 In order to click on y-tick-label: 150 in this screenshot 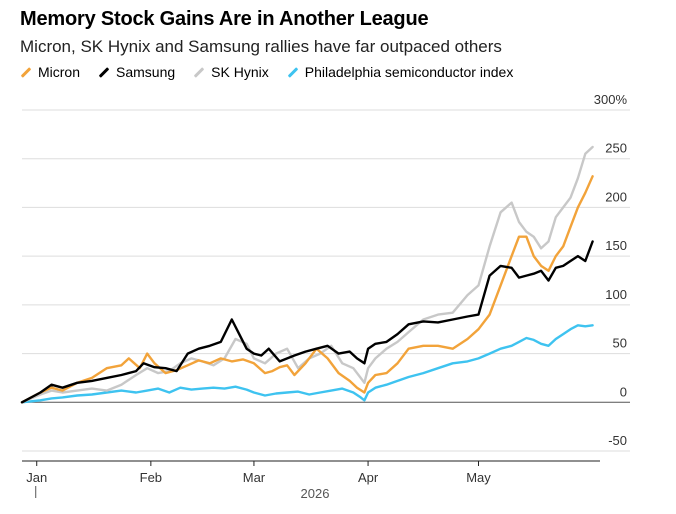, I will do `click(616, 245)`.